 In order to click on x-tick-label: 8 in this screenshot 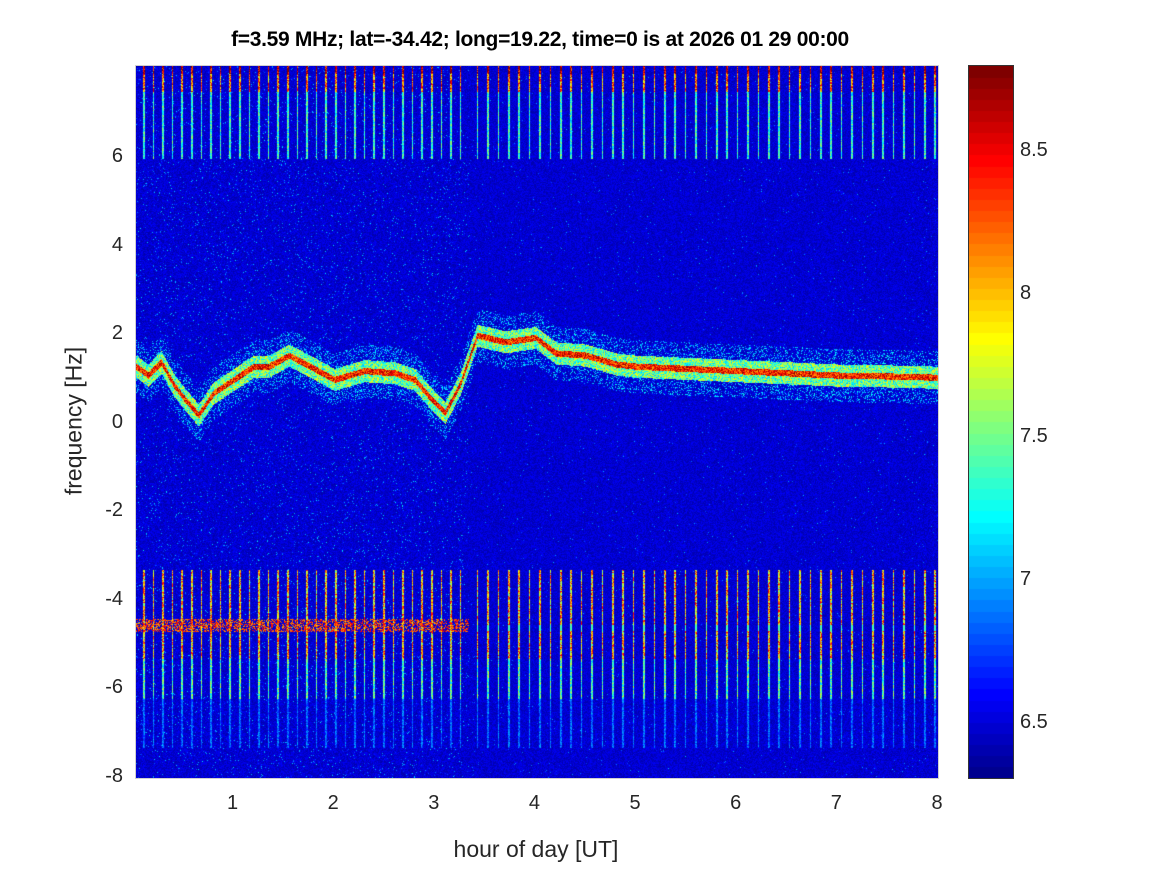, I will do `click(937, 803)`.